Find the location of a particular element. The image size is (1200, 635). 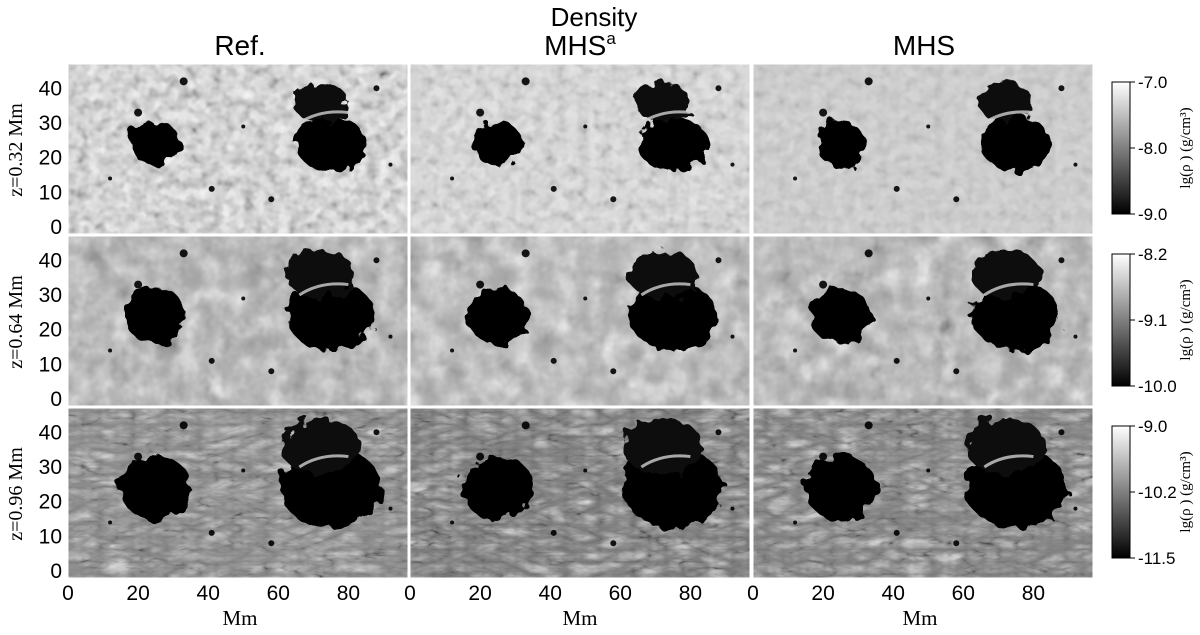

x-tick-c2-80: 80 is located at coordinates (690, 593).